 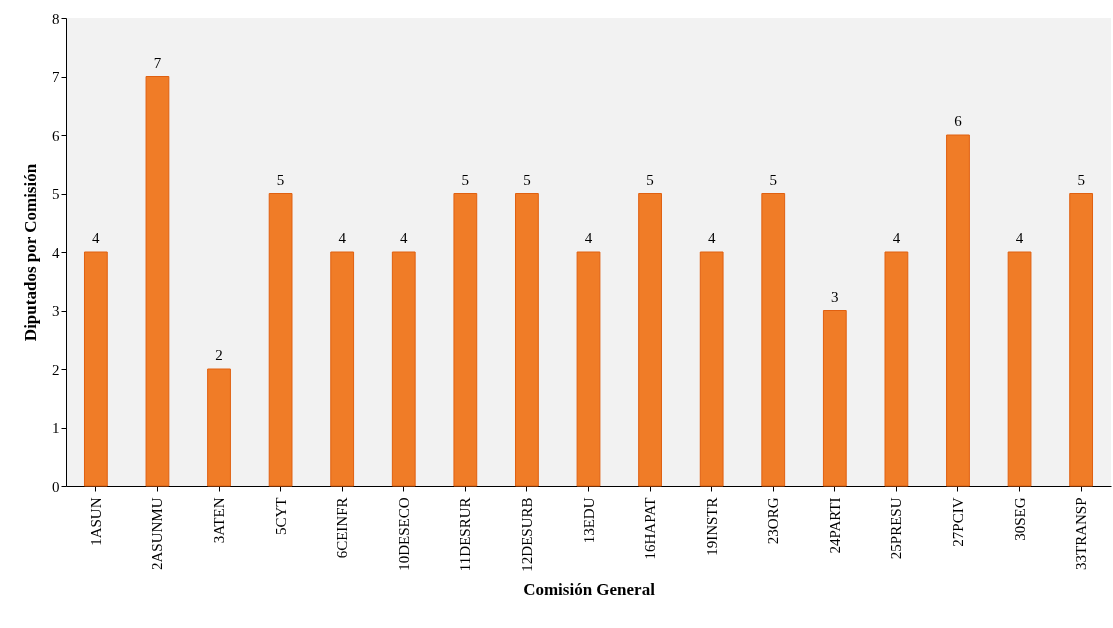 What do you see at coordinates (56, 252) in the screenshot?
I see `y-tick-label: 4` at bounding box center [56, 252].